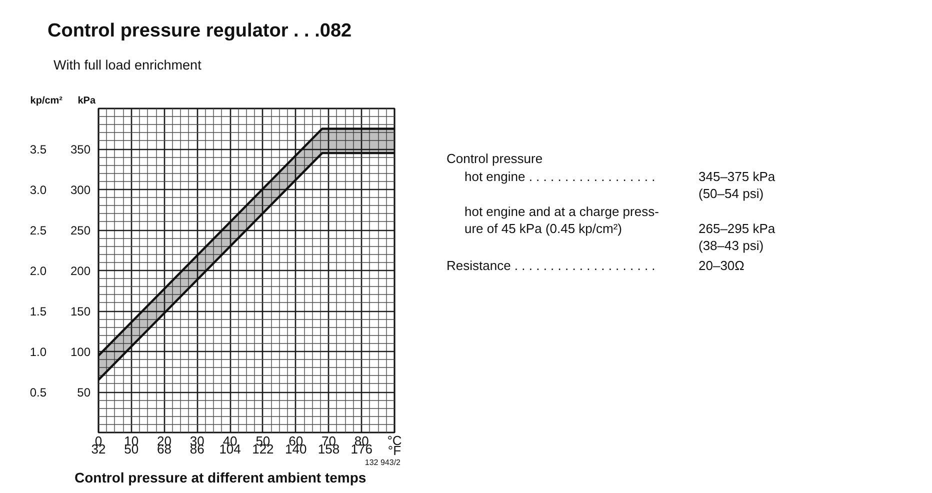 This screenshot has width=932, height=493. I want to click on y2-tick-label: 3.5, so click(38, 149).